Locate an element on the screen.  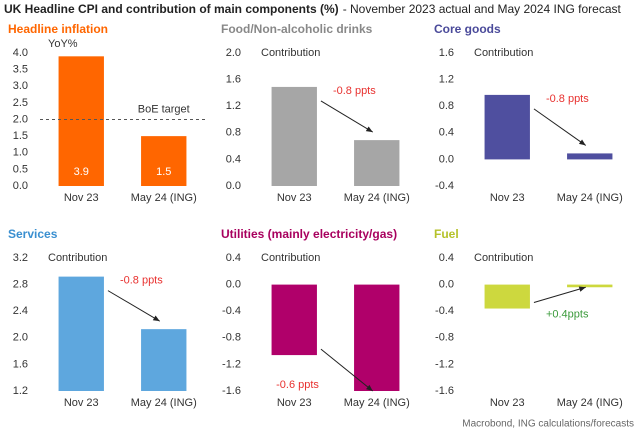
panel-title: Core goods is located at coordinates (467, 29).